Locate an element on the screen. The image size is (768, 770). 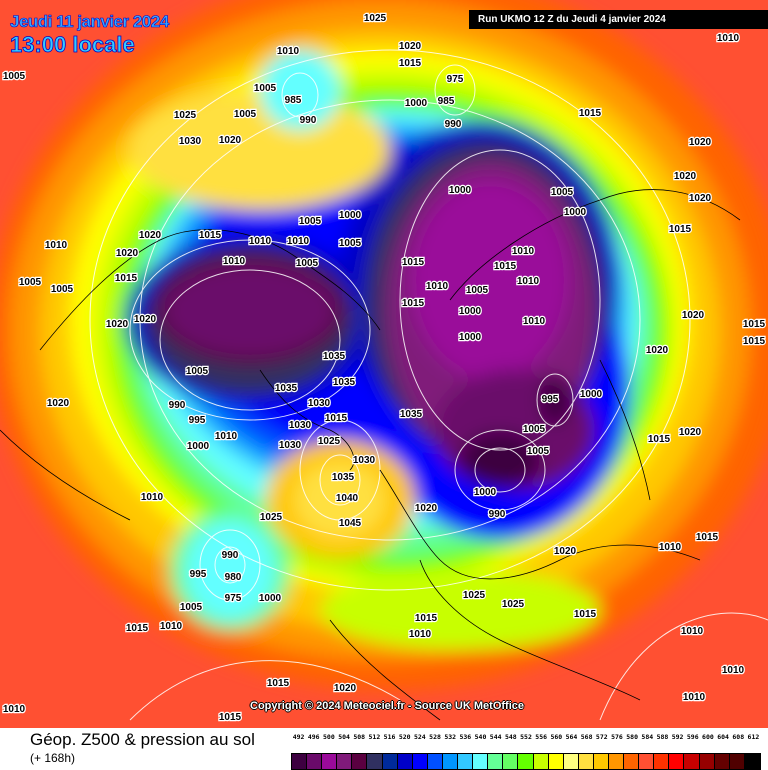
scale-label: 608 is located at coordinates (738, 737).